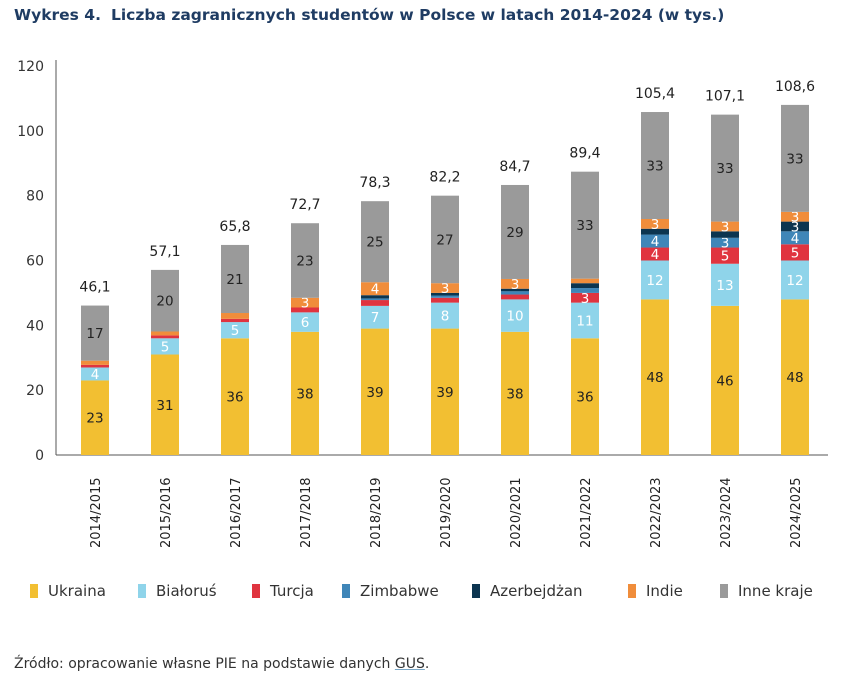  I want to click on y-tick-label: 20, so click(35, 391).